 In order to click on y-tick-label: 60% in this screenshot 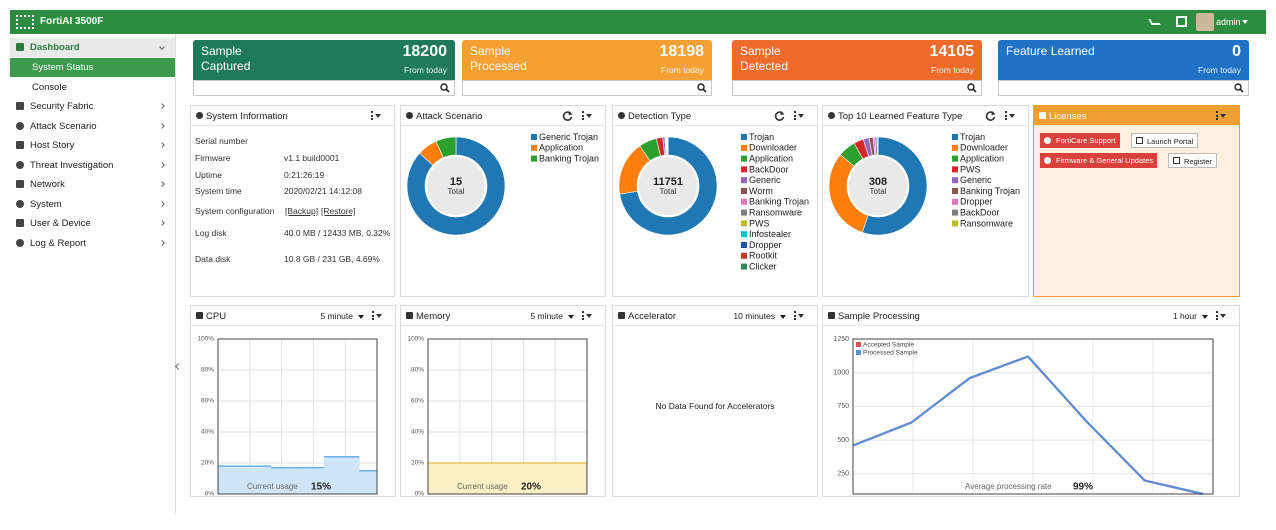, I will do `click(417, 401)`.